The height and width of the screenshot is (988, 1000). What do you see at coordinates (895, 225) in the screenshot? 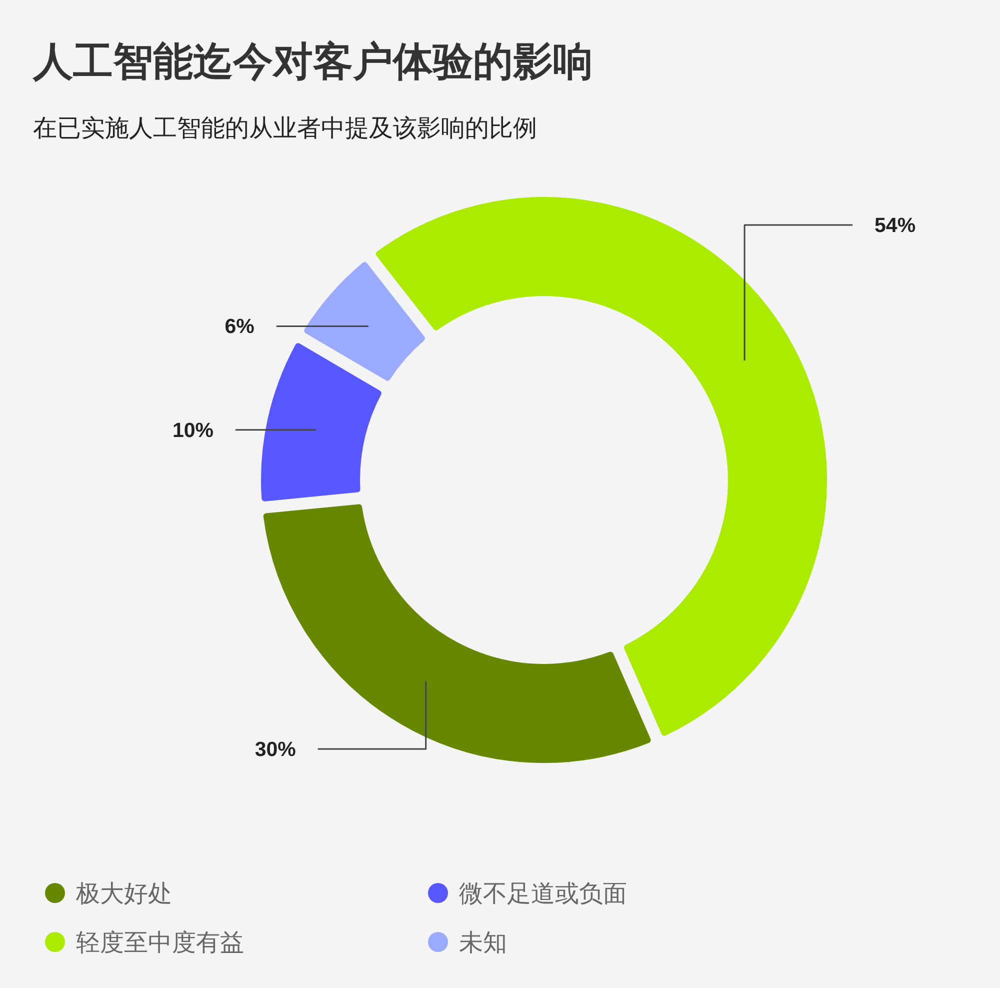
I see `data-label: 54%` at bounding box center [895, 225].